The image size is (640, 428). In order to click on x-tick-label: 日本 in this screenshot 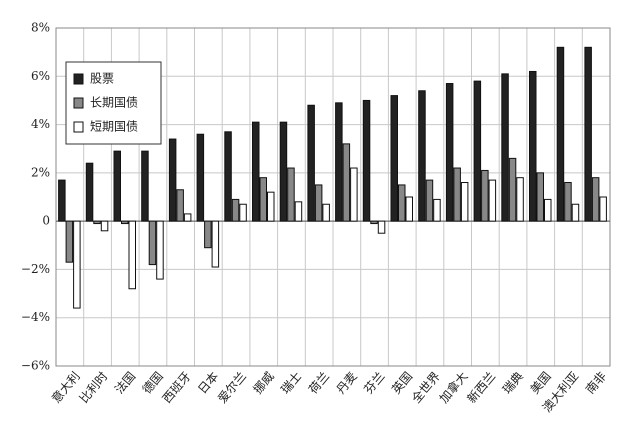, I will do `click(208, 382)`.